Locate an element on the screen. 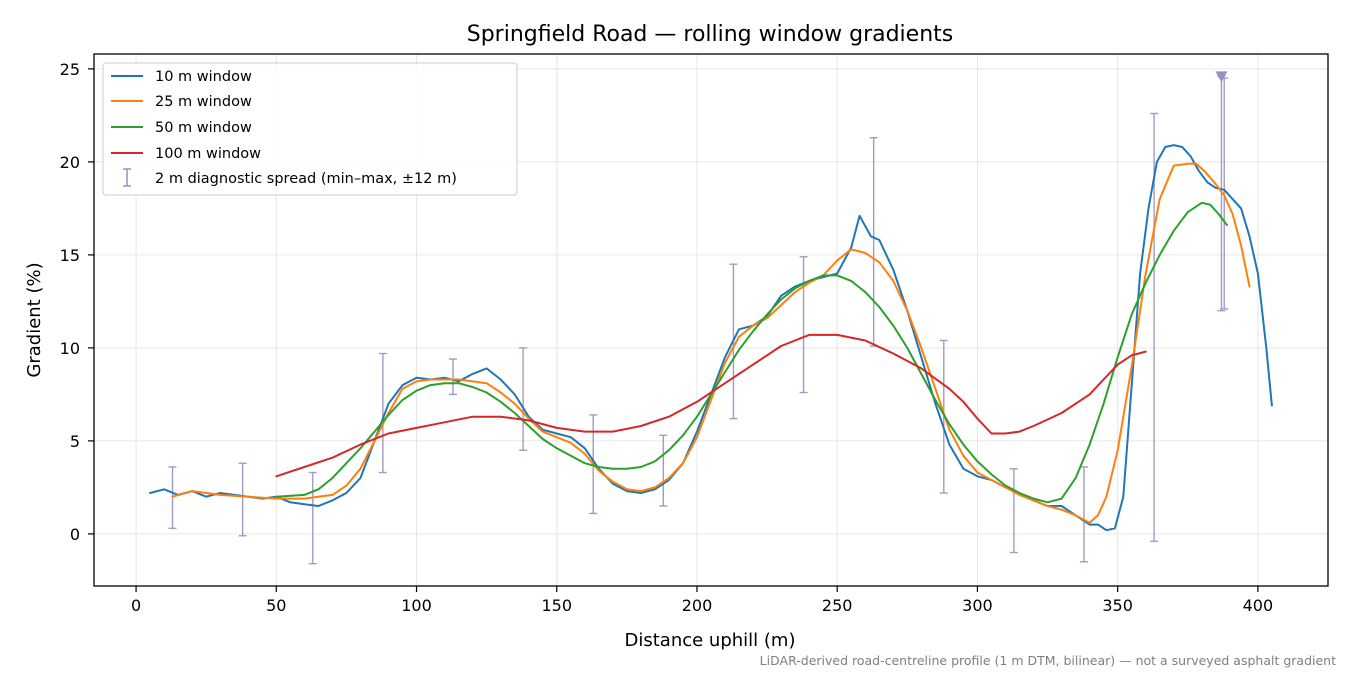  legend-box is located at coordinates (310, 129).